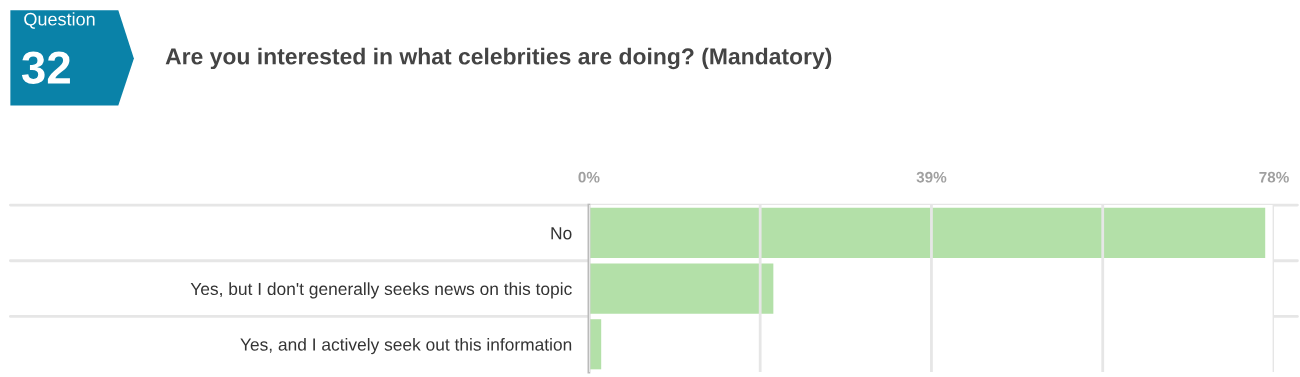 The height and width of the screenshot is (377, 1300). Describe the element at coordinates (561, 233) in the screenshot. I see `y-tick-label: No` at that location.